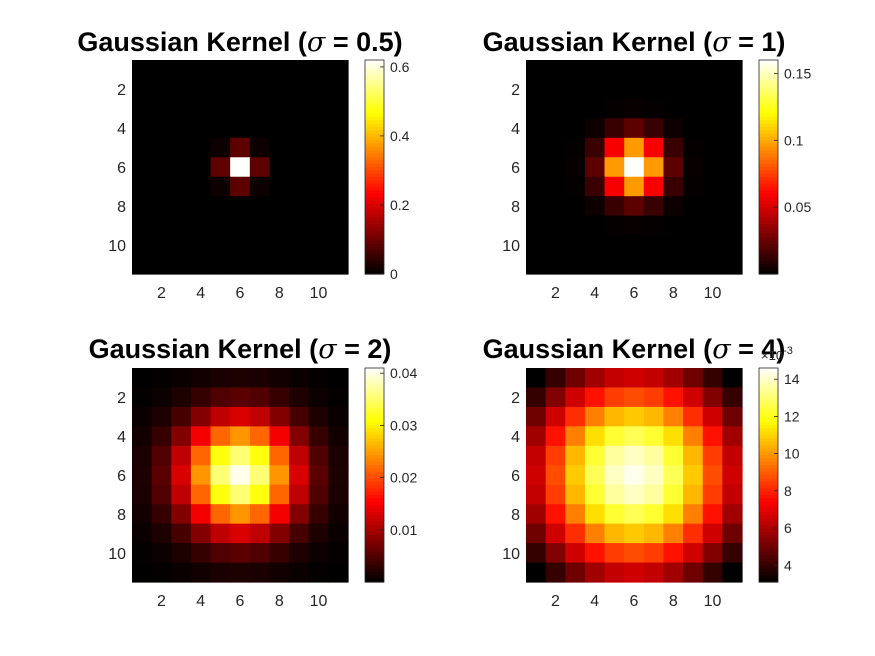  Describe the element at coordinates (319, 601) in the screenshot. I see `x-tick-label: 10` at that location.